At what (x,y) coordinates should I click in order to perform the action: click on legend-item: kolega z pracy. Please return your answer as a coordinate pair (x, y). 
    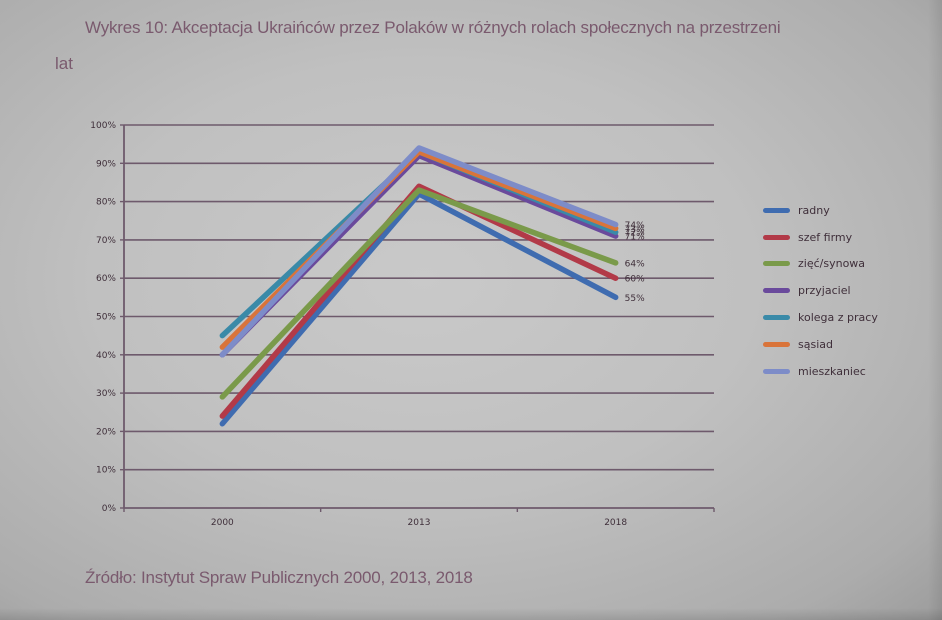
    Looking at the image, I should click on (820, 317).